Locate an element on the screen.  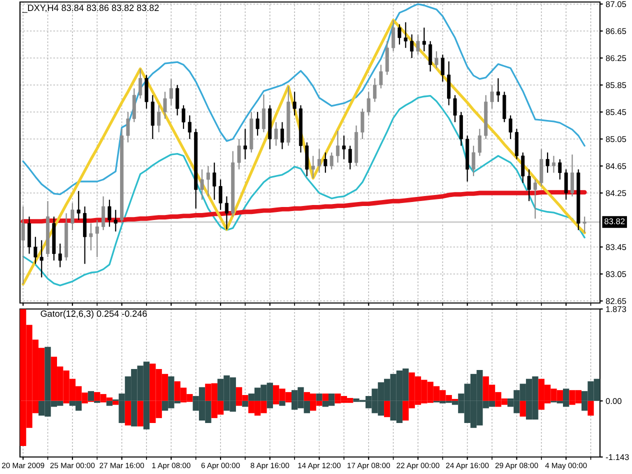
y-tick-label: 86.65 is located at coordinates (616, 31).